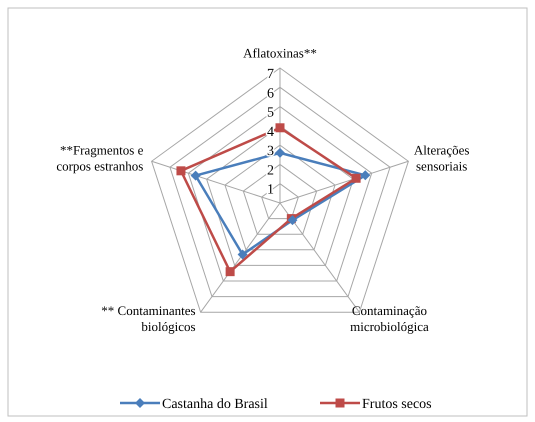  What do you see at coordinates (270, 190) in the screenshot?
I see `y-tick-label: 1` at bounding box center [270, 190].